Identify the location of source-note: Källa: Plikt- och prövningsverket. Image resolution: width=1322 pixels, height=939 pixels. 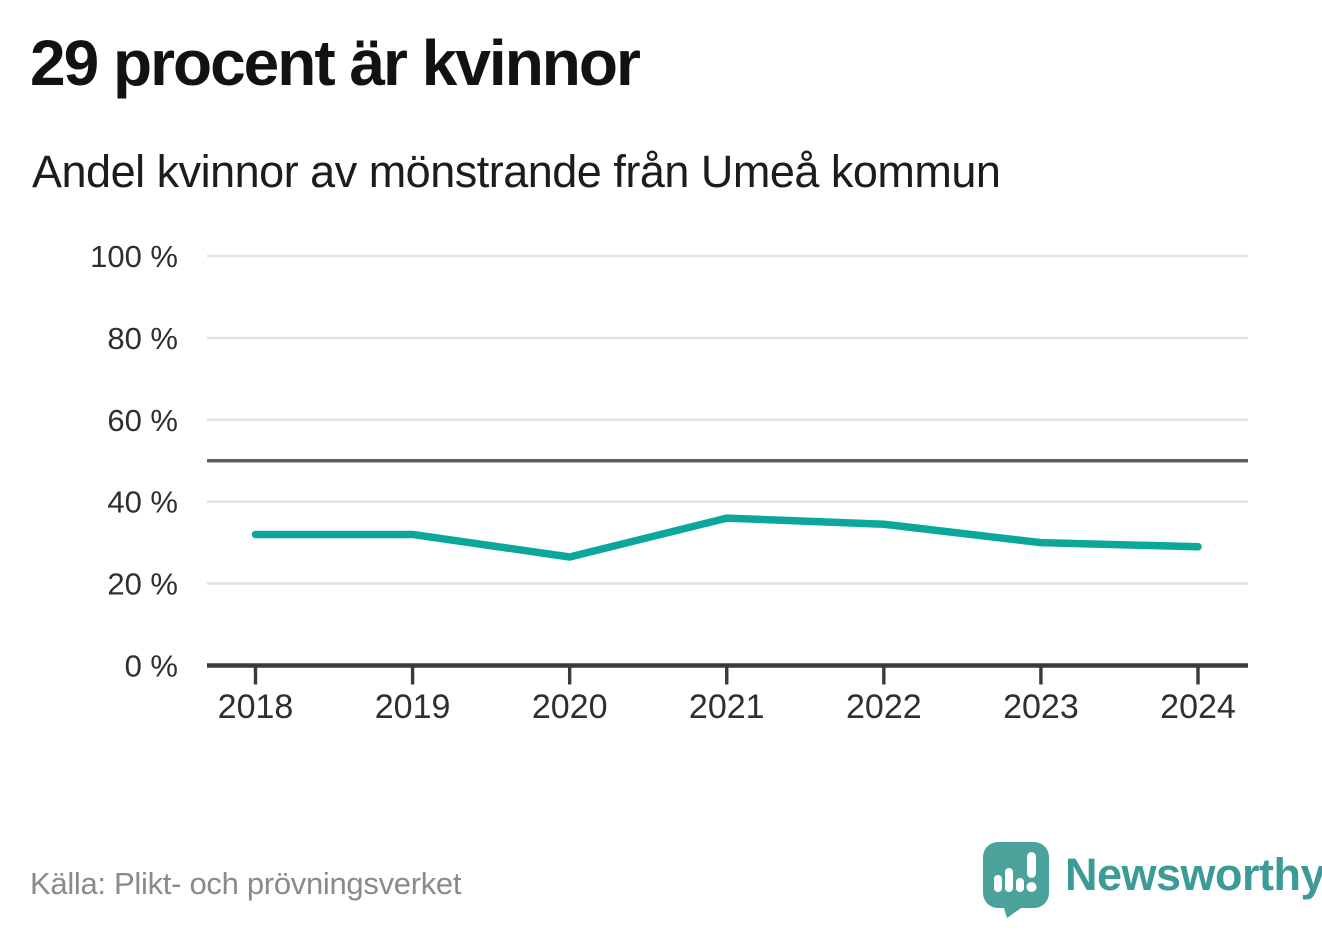
(246, 883).